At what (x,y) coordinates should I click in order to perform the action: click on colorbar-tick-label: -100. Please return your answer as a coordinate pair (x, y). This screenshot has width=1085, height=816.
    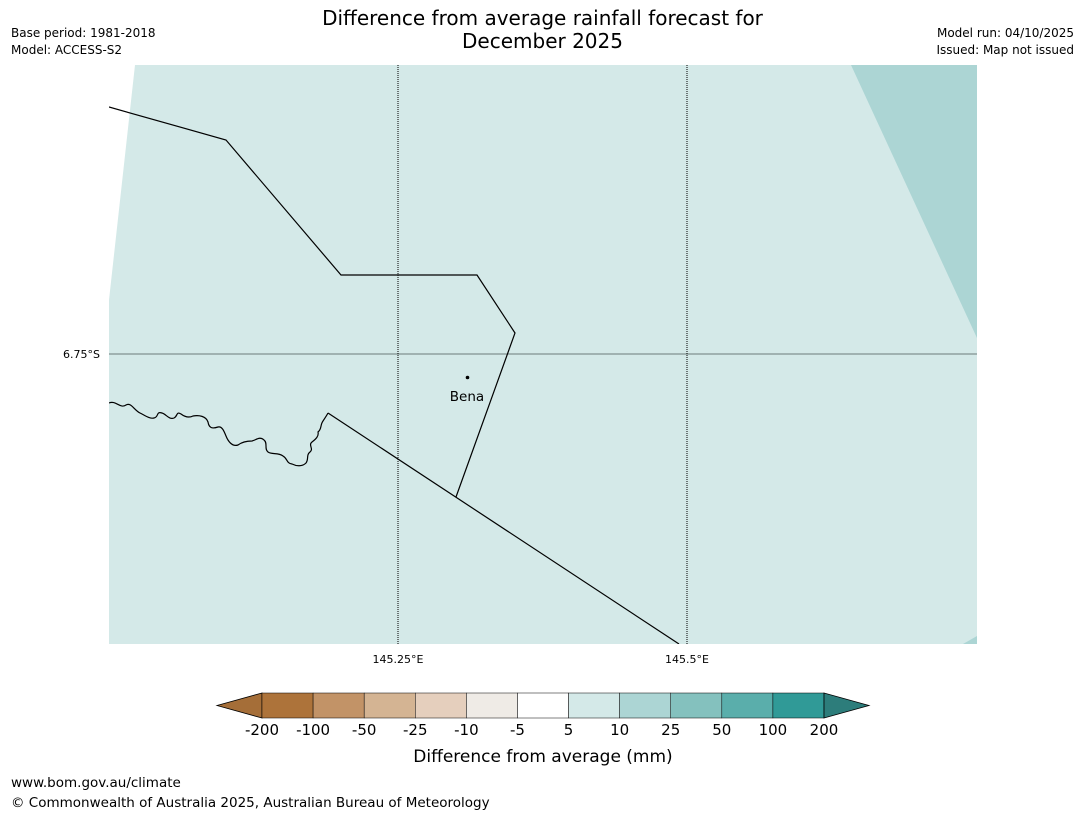
    Looking at the image, I should click on (313, 730).